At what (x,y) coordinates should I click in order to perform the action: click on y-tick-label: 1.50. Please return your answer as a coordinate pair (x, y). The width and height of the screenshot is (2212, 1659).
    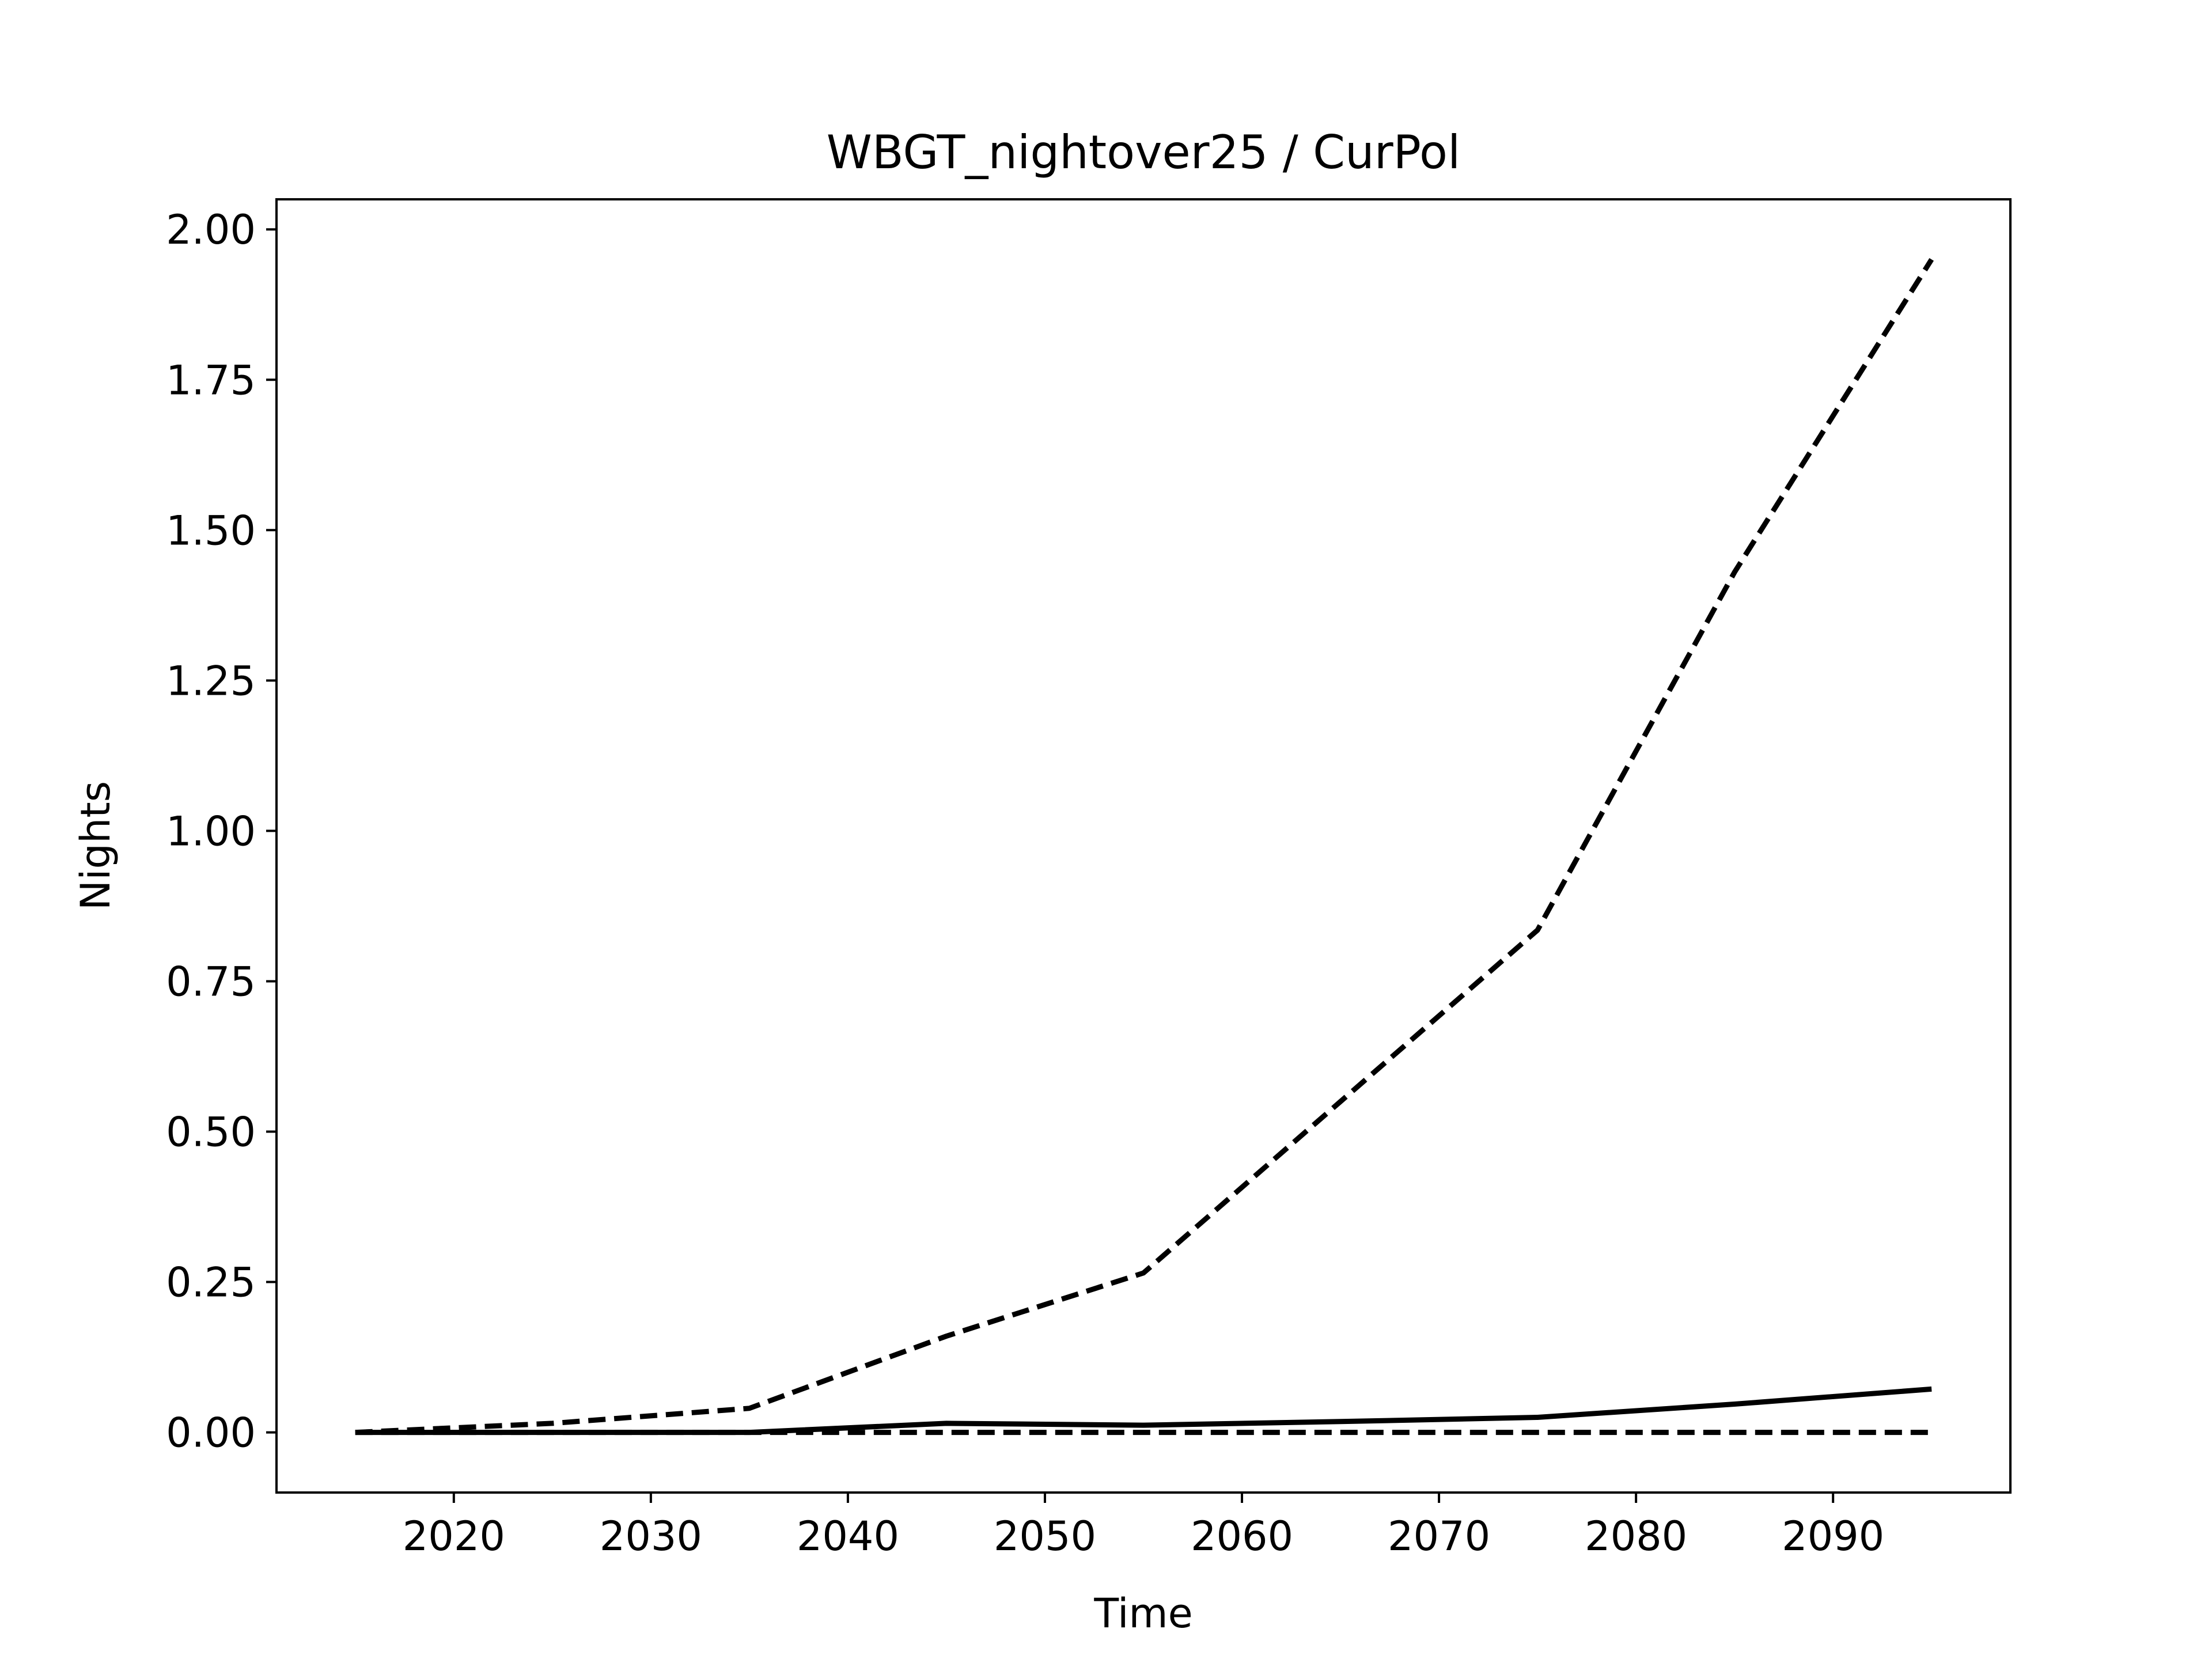
    Looking at the image, I should click on (211, 530).